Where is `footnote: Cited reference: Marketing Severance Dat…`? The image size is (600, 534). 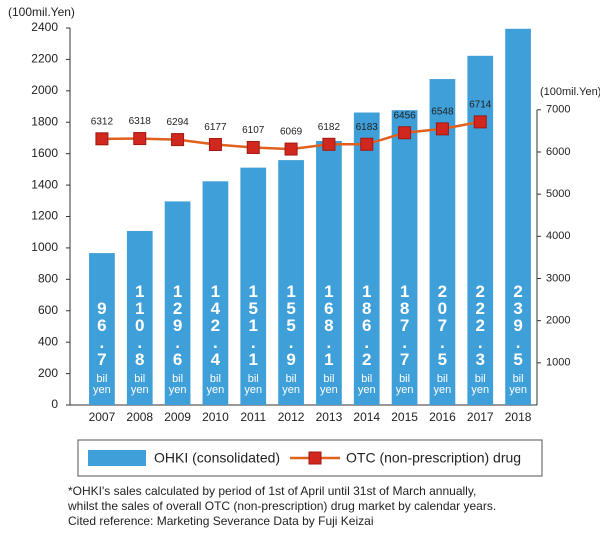
footnote: Cited reference: Marketing Severance Dat… is located at coordinates (220, 521).